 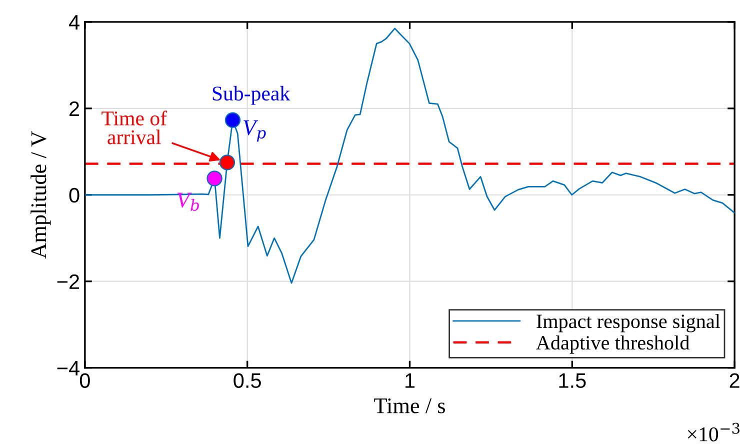 I want to click on legend-label: Adaptive threshold, so click(x=613, y=344).